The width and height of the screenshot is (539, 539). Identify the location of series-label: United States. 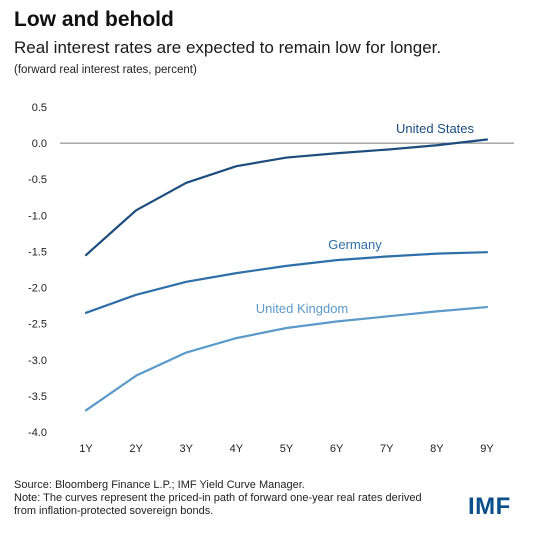
(435, 128).